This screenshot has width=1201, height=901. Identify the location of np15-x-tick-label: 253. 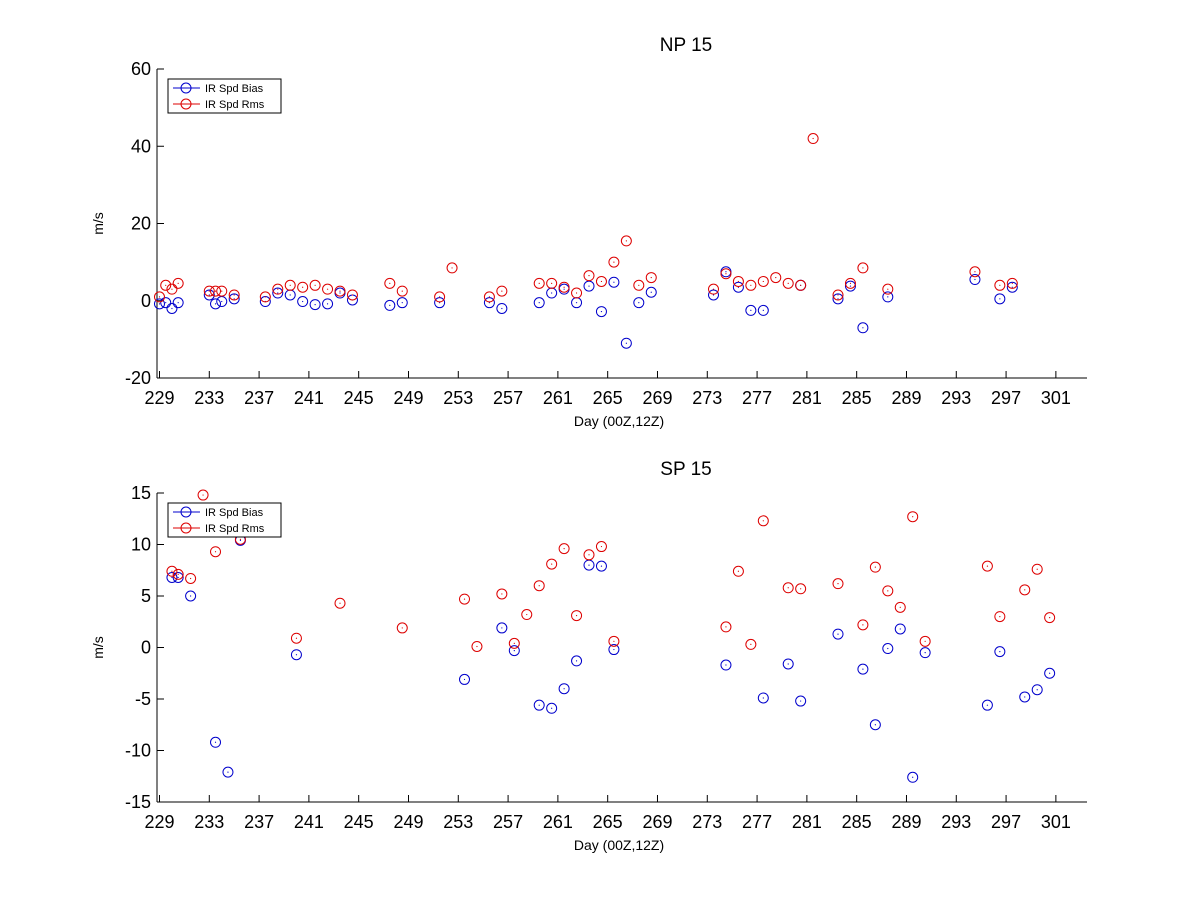
(458, 398).